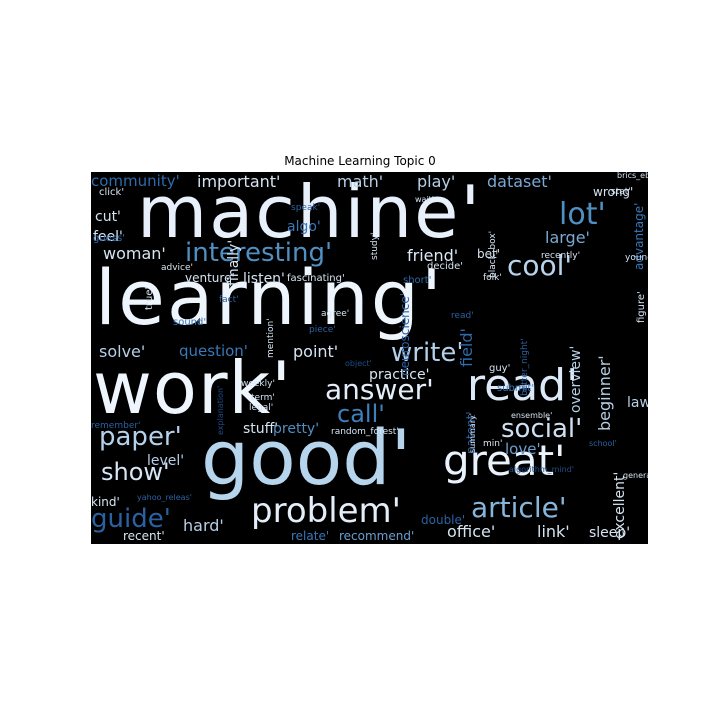 This screenshot has width=720, height=720. What do you see at coordinates (271, 337) in the screenshot?
I see `word-mention: mention'` at bounding box center [271, 337].